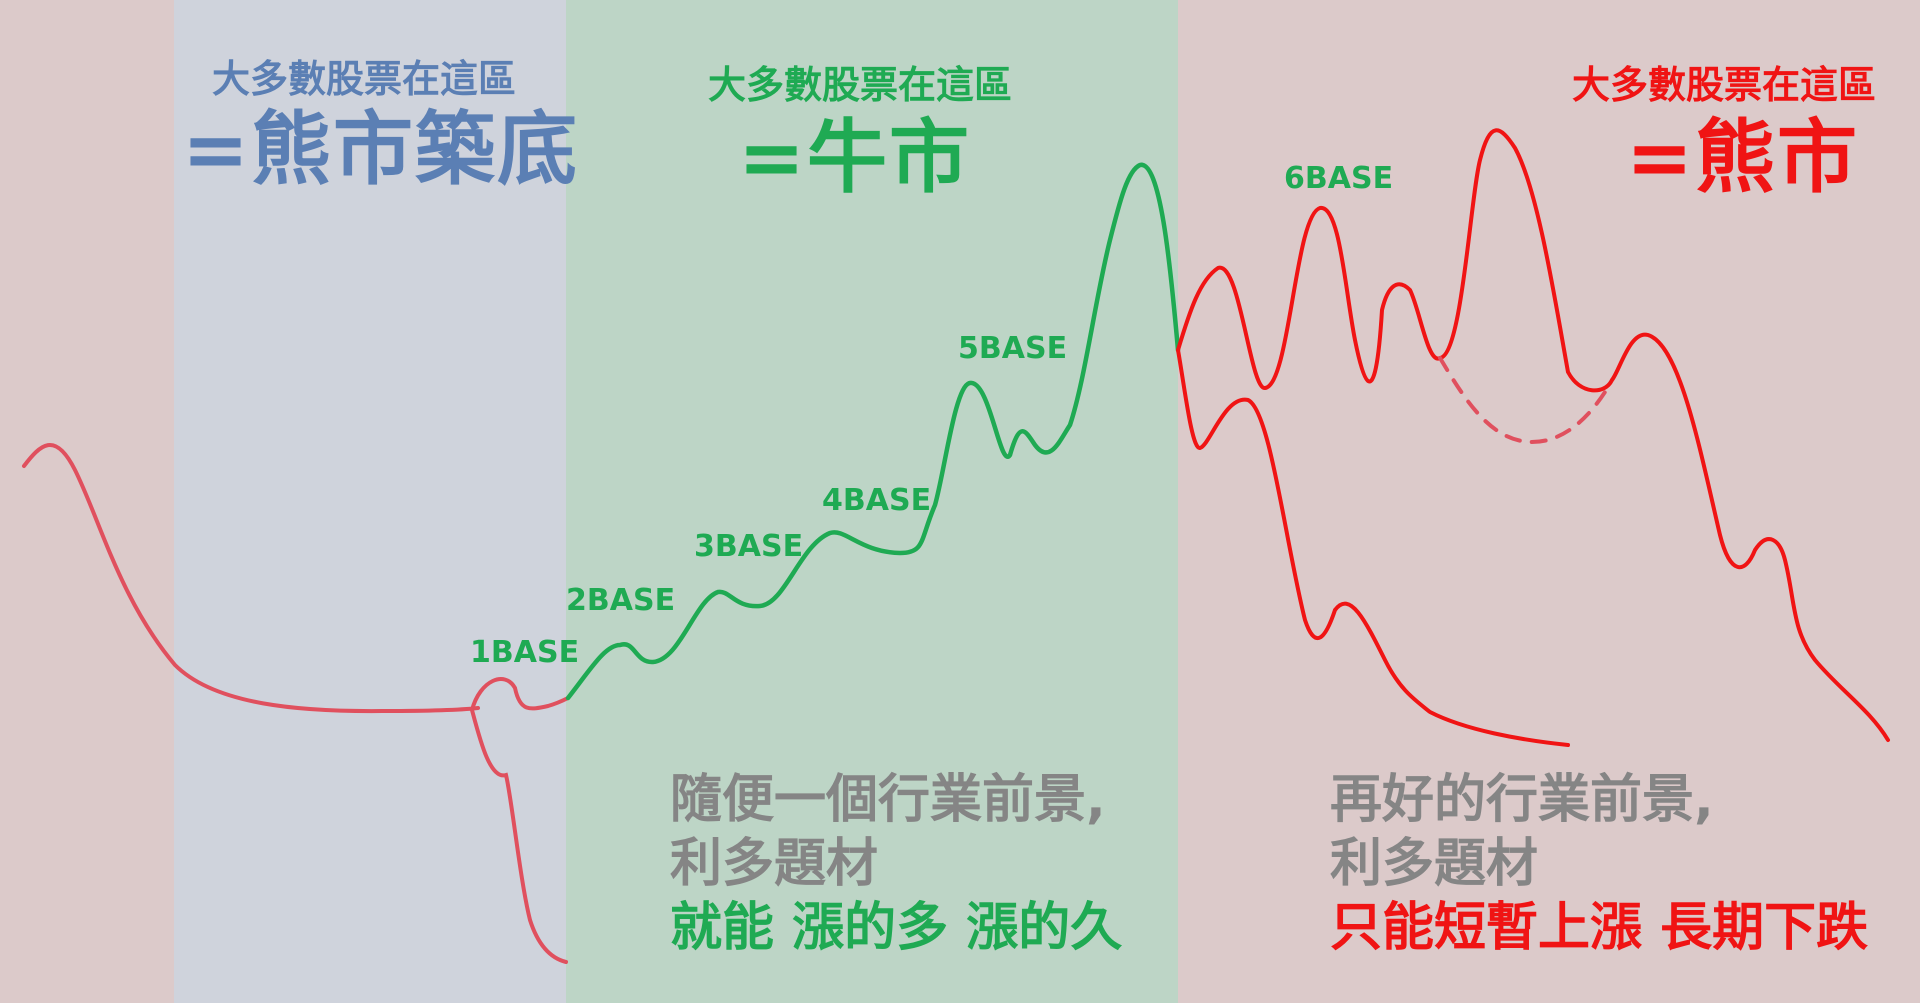 The image size is (1920, 1003). I want to click on dashed-base-curve, so click(1522, 400).